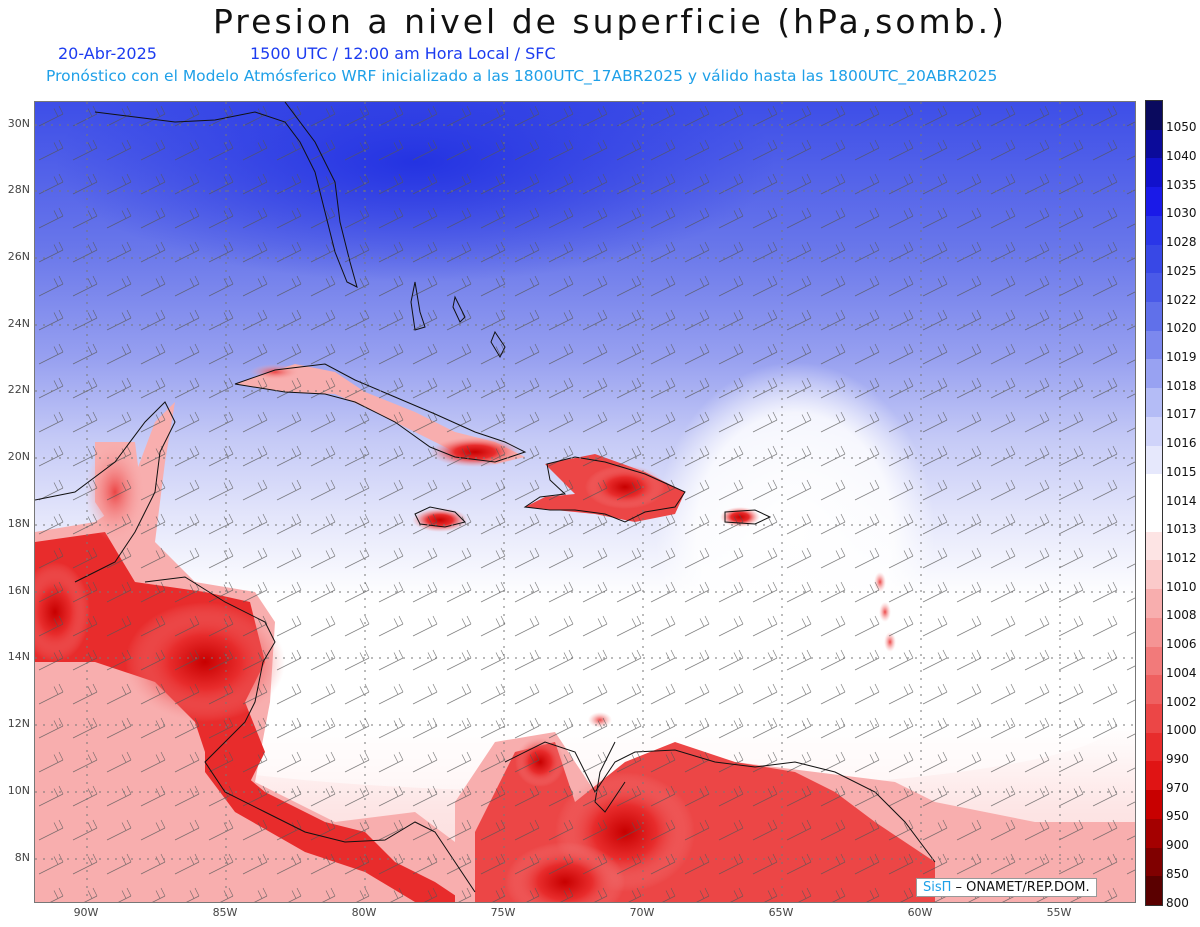  What do you see at coordinates (18, 323) in the screenshot?
I see `lat-label-24n: 24N` at bounding box center [18, 323].